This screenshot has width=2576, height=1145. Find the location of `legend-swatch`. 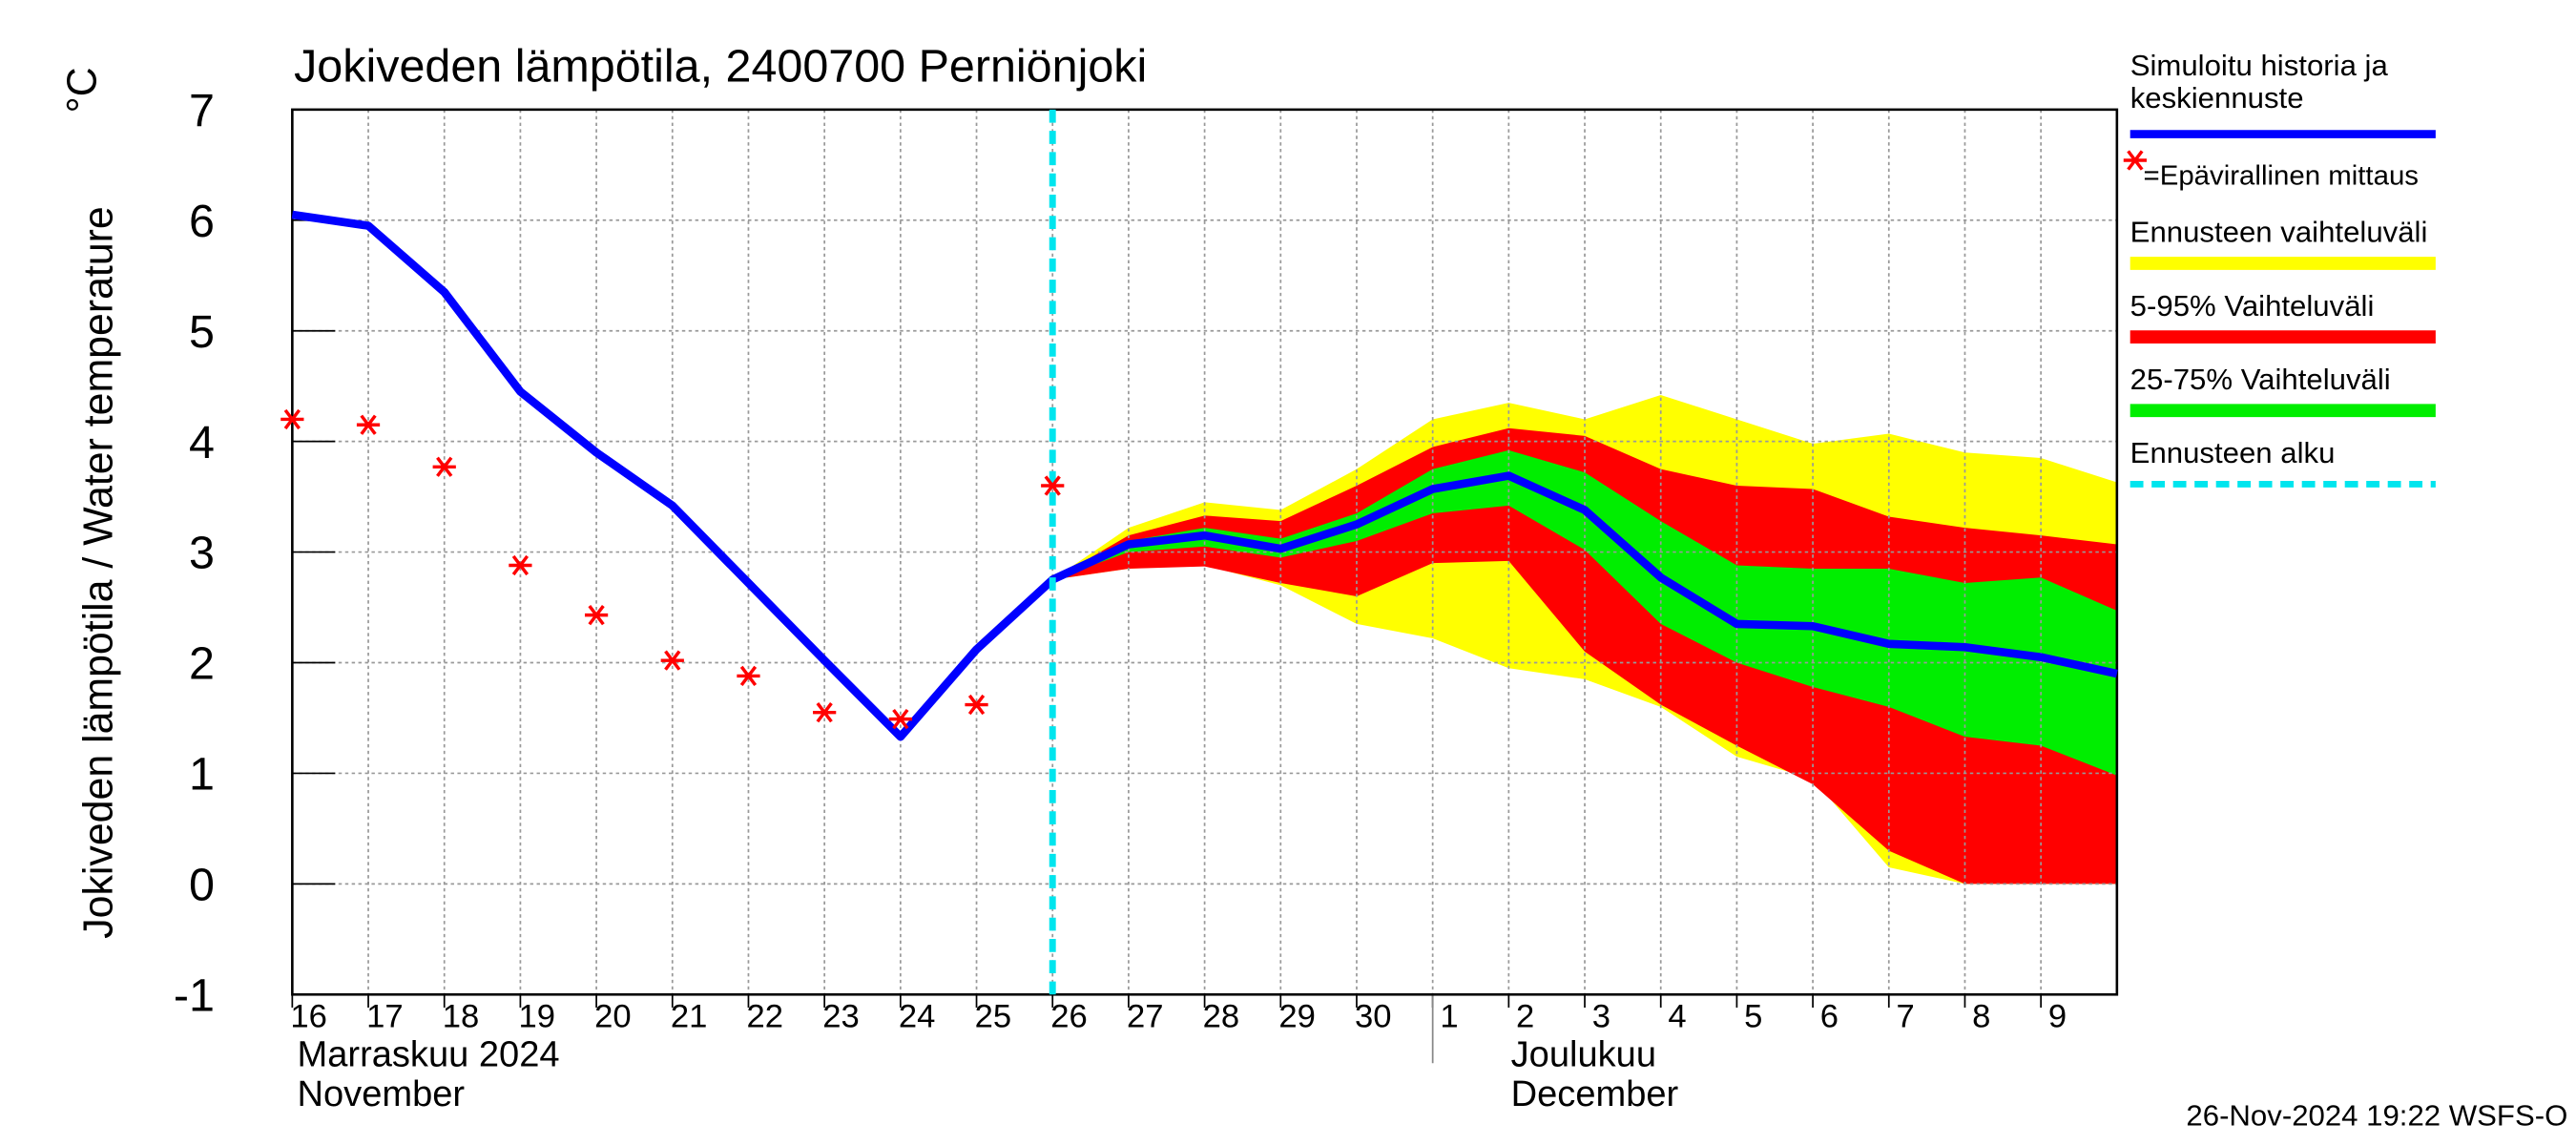

legend-swatch is located at coordinates (2135, 160).